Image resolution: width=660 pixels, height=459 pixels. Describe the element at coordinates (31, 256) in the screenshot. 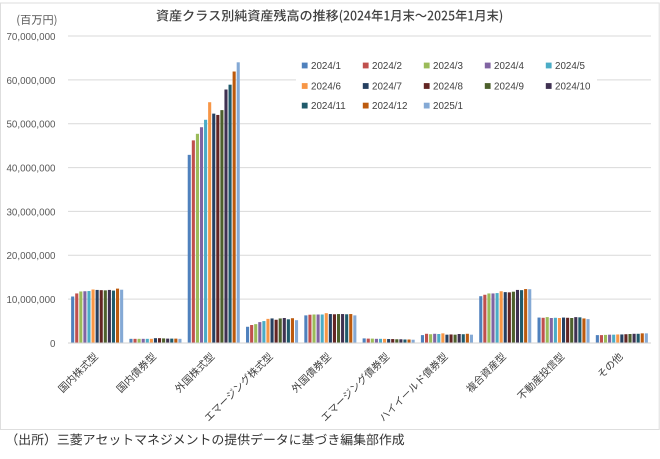

I see `svg-text: 20,000,000` at that location.